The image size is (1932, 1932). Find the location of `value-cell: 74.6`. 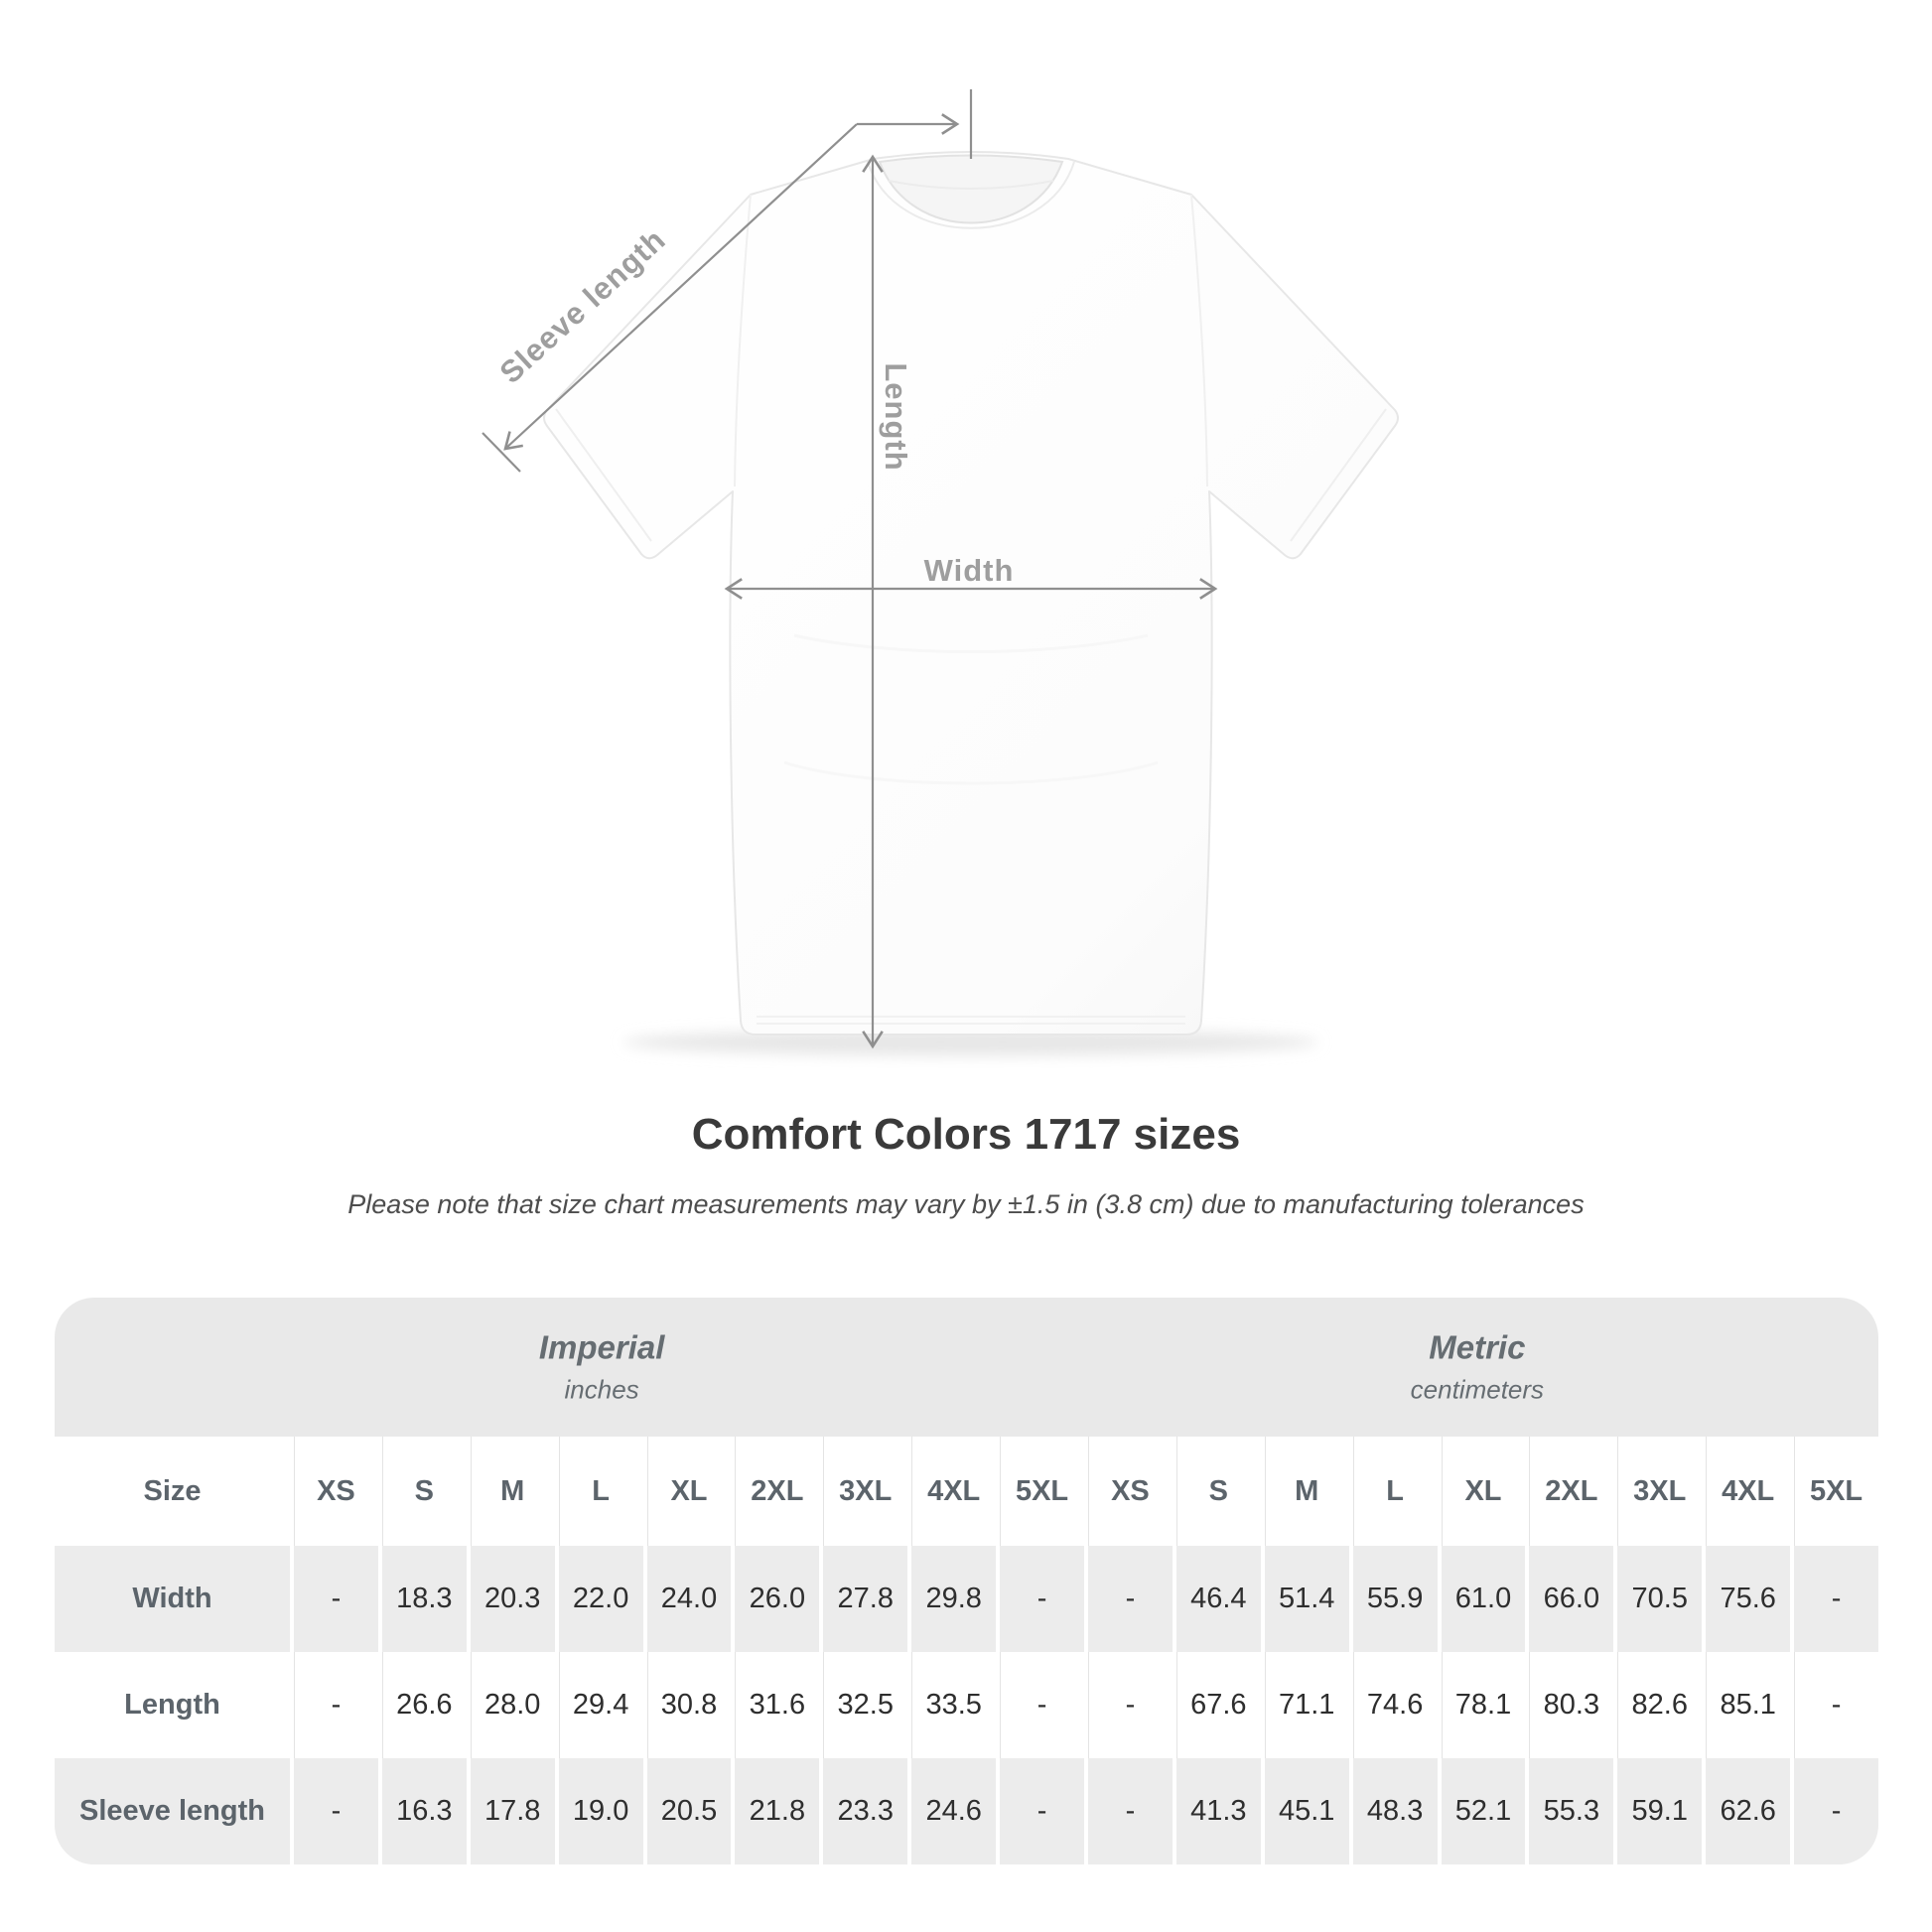

value-cell: 74.6 is located at coordinates (1393, 1705).